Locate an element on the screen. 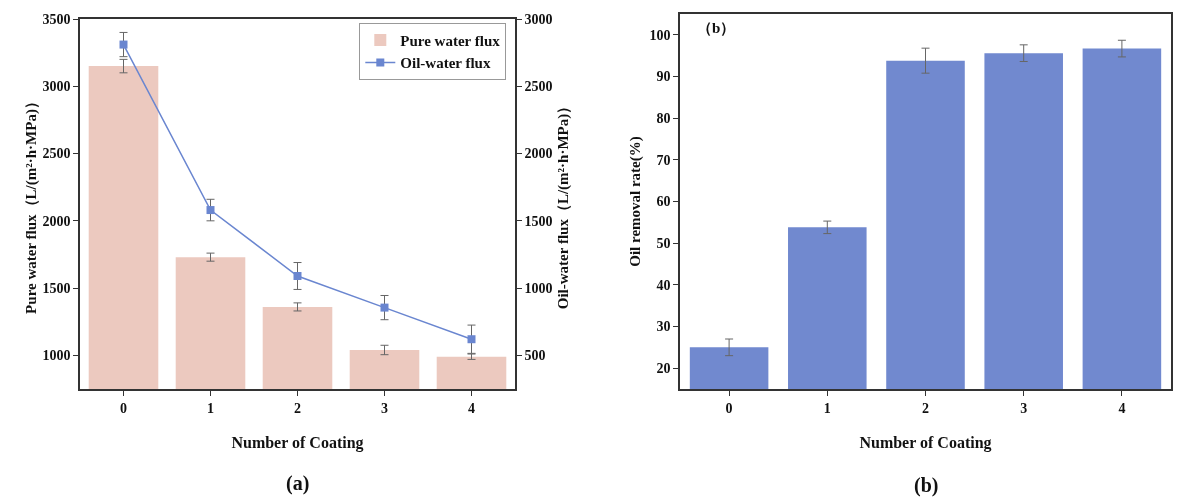  y-tick-label: 20 is located at coordinates (663, 369).